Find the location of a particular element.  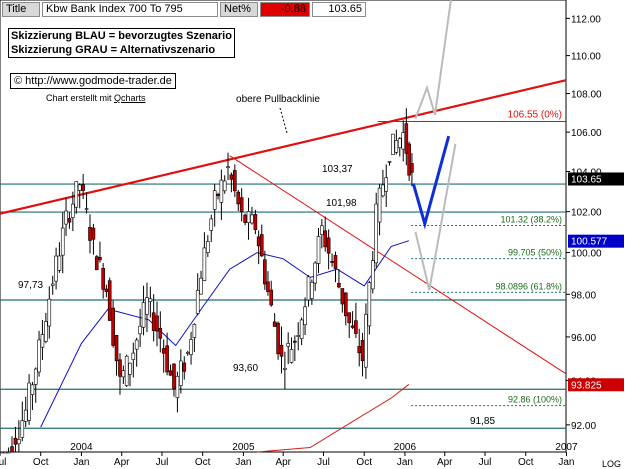

y-tick-label: 96.00 is located at coordinates (583, 338).